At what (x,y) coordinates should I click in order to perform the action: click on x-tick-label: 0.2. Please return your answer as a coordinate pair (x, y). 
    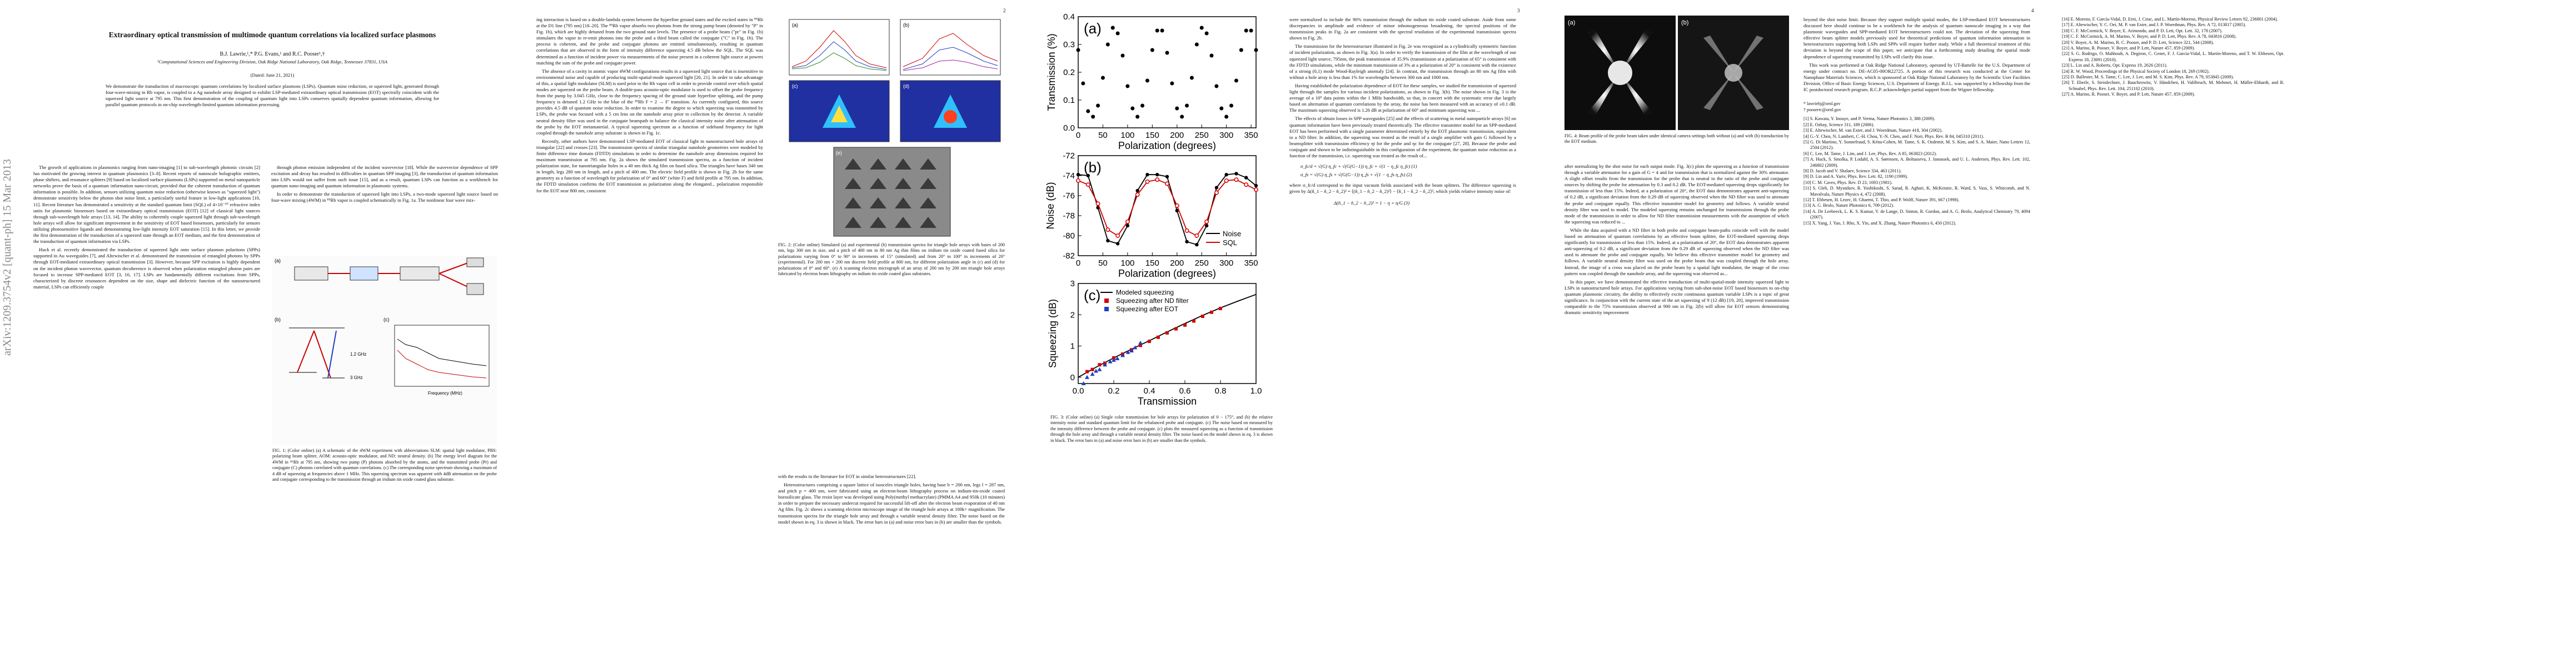
    Looking at the image, I should click on (1114, 391).